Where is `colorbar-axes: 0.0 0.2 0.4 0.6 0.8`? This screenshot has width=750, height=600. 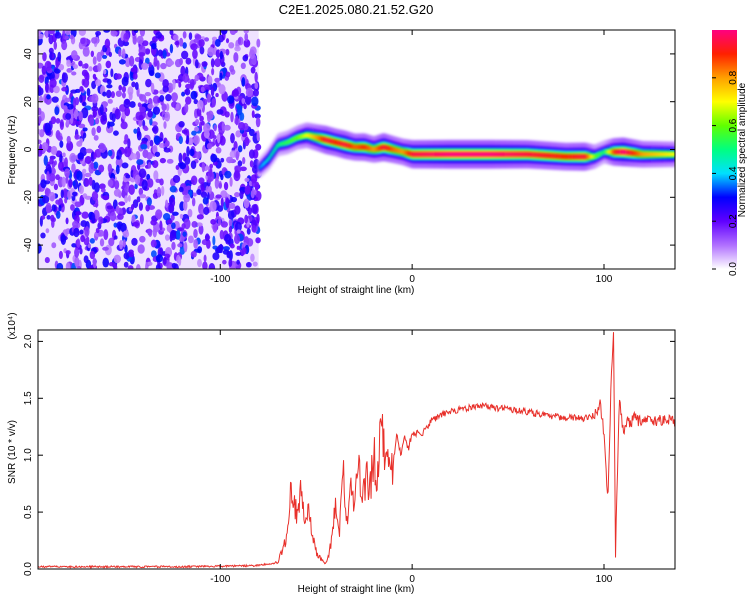
colorbar-axes: 0.0 0.2 0.4 0.6 0.8 is located at coordinates (725, 173).